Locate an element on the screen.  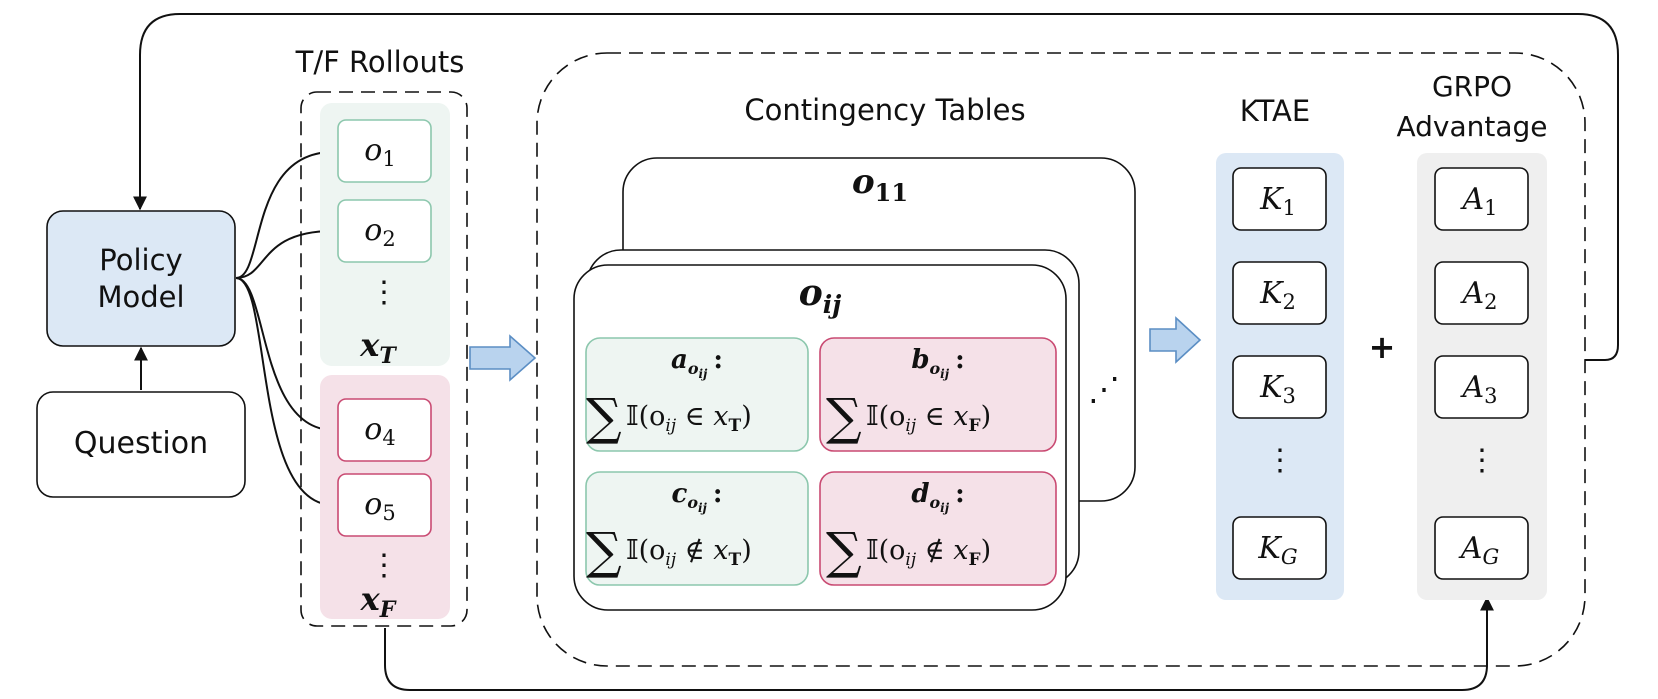
question-box: Question is located at coordinates (141, 444).